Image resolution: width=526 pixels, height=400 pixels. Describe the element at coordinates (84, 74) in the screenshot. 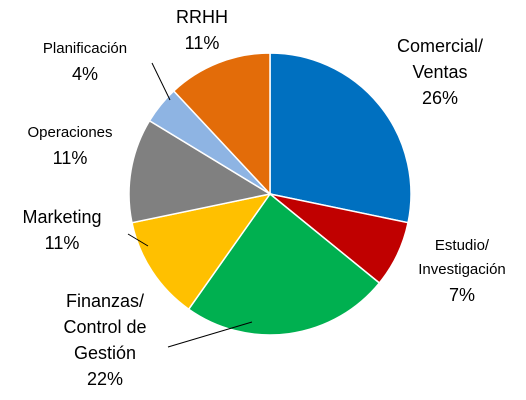

I see `value-label: 4%` at that location.